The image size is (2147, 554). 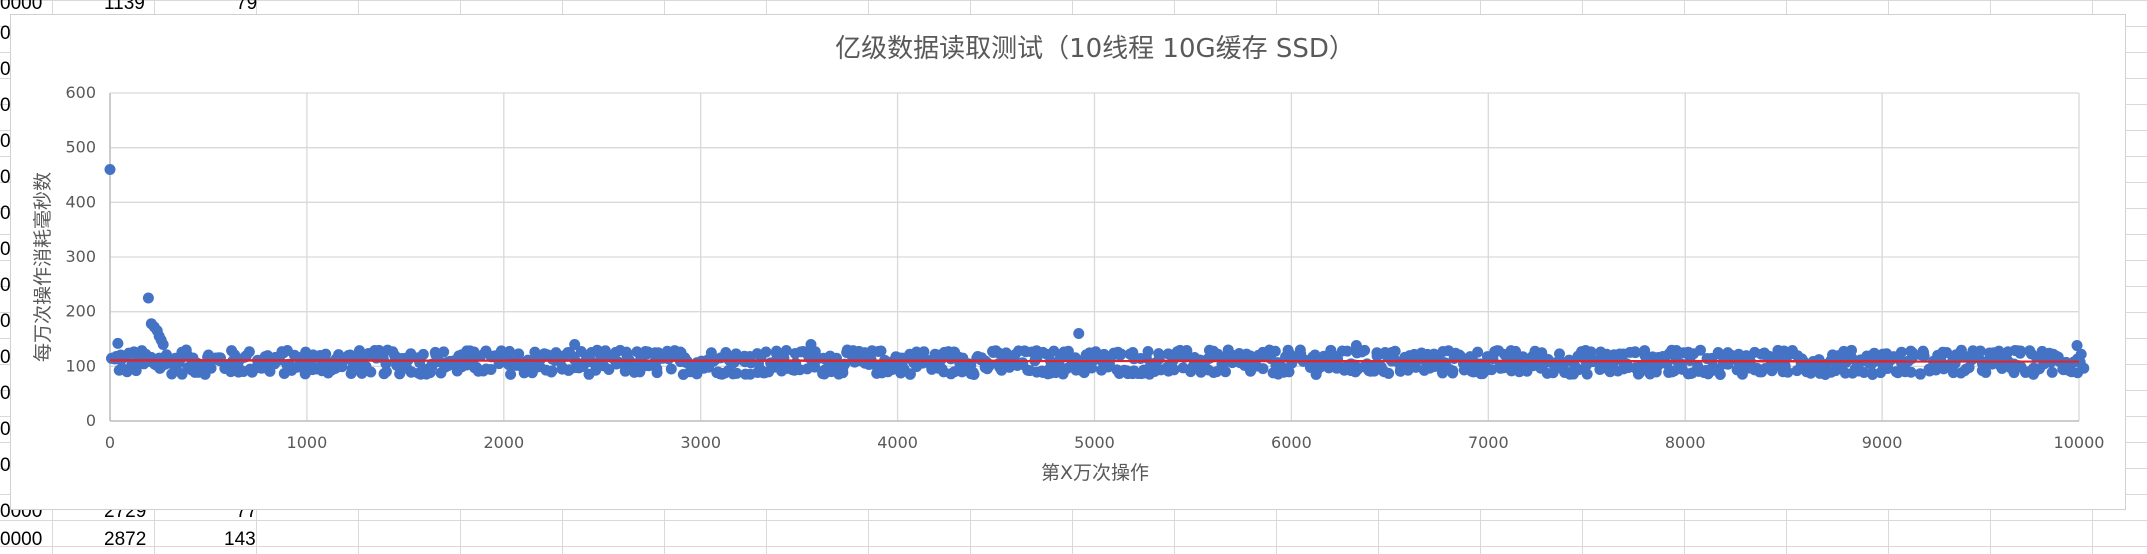 I want to click on y-tick-labels: 0 100 200 300 400 500 600, so click(x=80, y=256).